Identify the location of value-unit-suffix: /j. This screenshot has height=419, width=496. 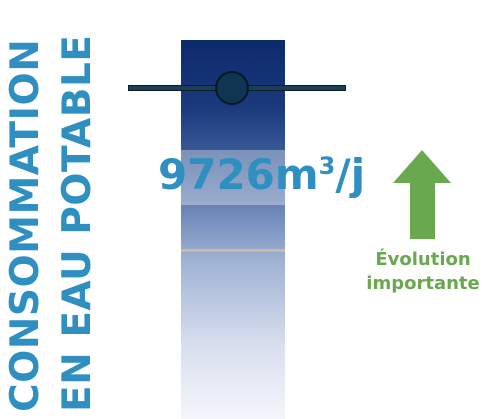
(350, 174).